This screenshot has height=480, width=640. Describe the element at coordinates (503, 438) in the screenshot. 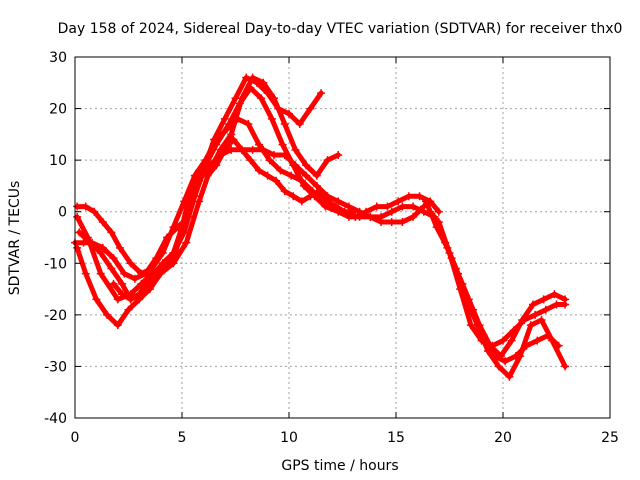

I see `x-tick-label: 20` at that location.